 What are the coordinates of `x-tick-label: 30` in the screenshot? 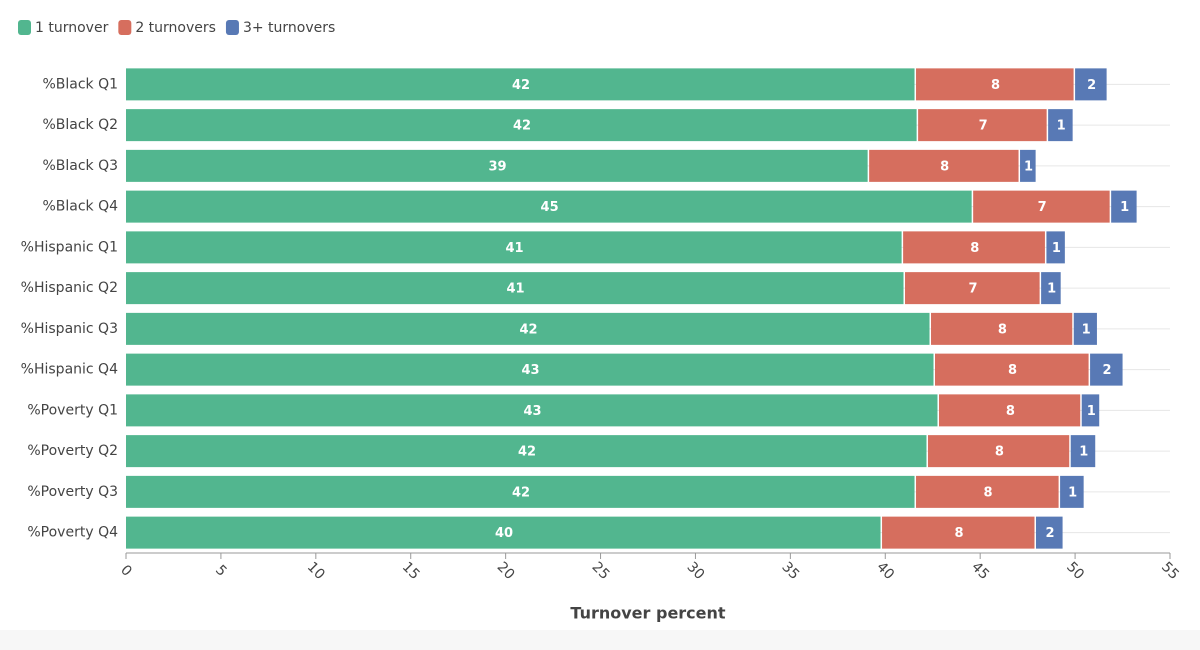 It's located at (695, 571).